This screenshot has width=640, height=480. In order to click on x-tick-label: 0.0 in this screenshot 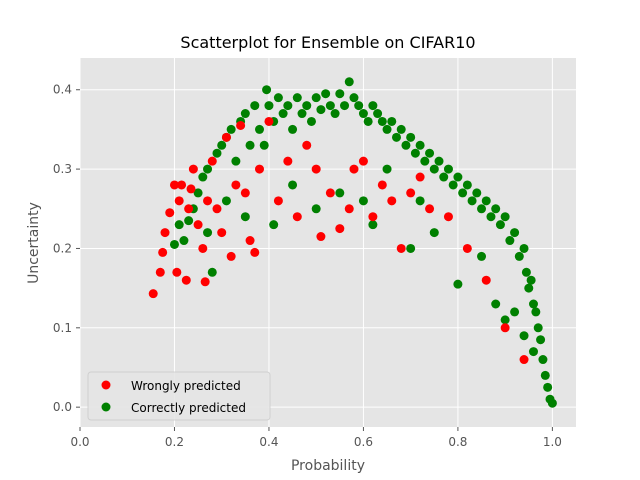, I will do `click(79, 442)`.